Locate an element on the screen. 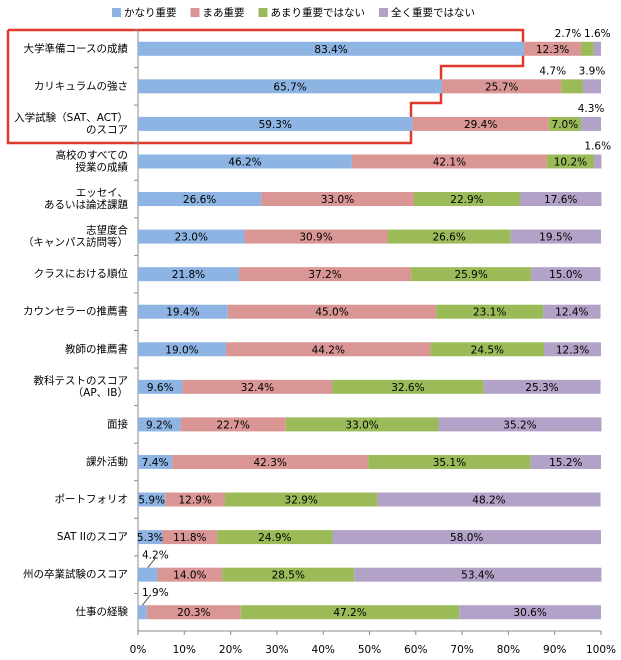 This screenshot has height=660, width=621. legend-label: 全く重要ではない is located at coordinates (433, 12).